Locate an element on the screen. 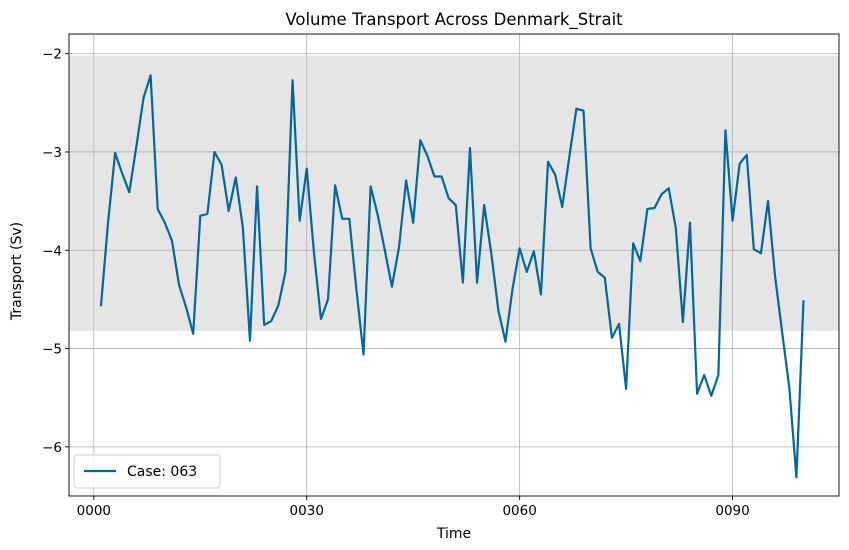 This screenshot has width=849, height=550. y-tick-label-4: −2 is located at coordinates (52, 55).